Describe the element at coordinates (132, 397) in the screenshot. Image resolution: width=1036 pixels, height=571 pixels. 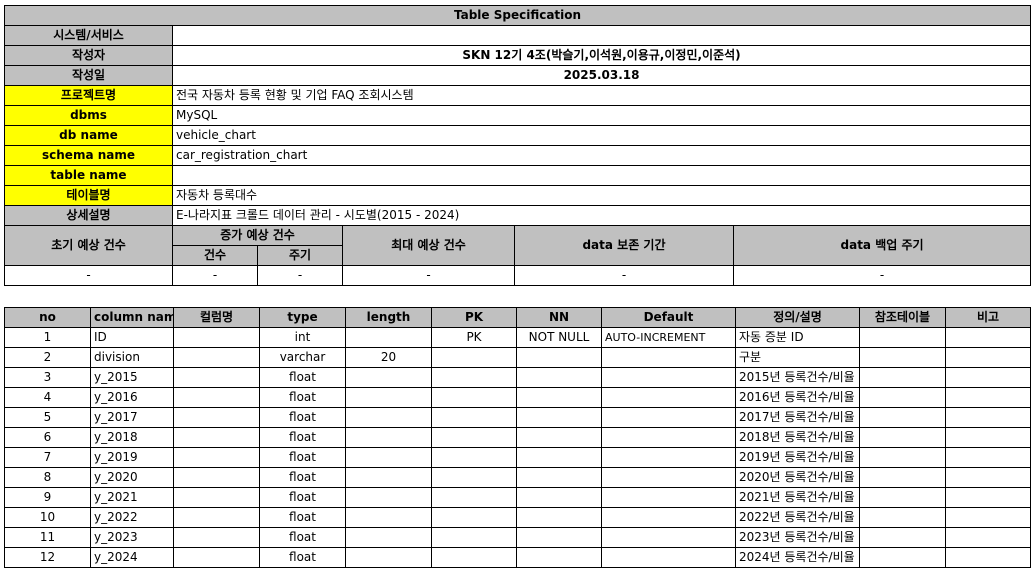
I see `cell-name: y_2016` at that location.